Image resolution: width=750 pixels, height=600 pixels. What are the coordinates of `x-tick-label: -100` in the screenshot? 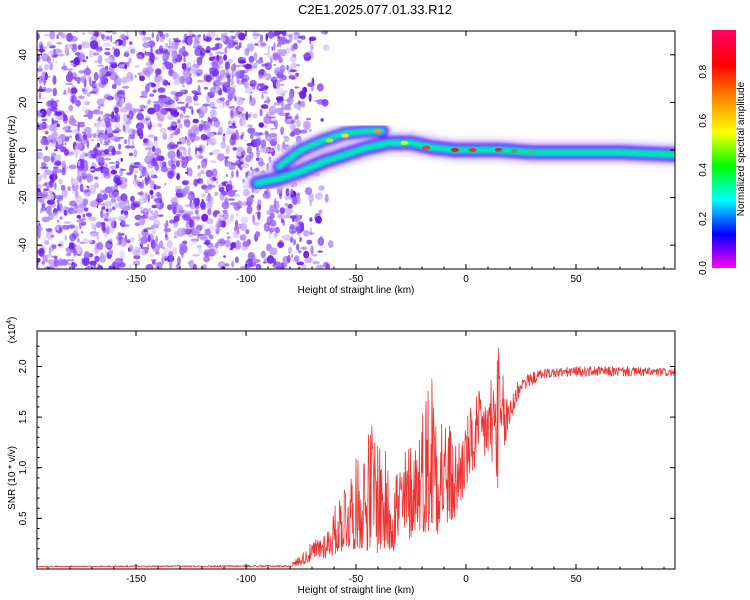 It's located at (246, 279).